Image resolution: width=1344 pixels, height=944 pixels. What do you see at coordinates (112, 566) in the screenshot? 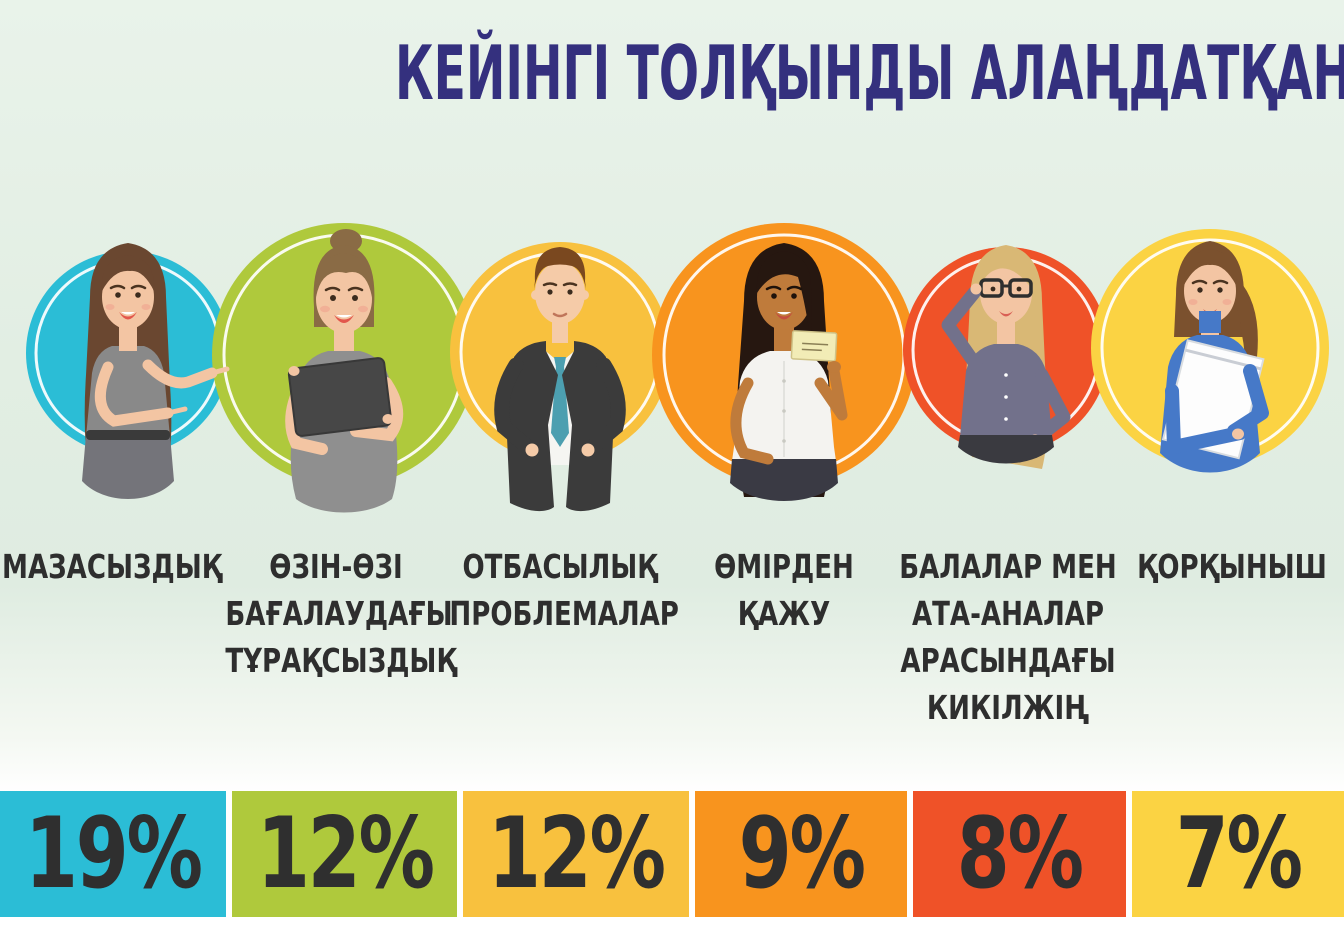
I see `issue-label-anxiety: МАЗАСЫЗДЫҚ` at bounding box center [112, 566].